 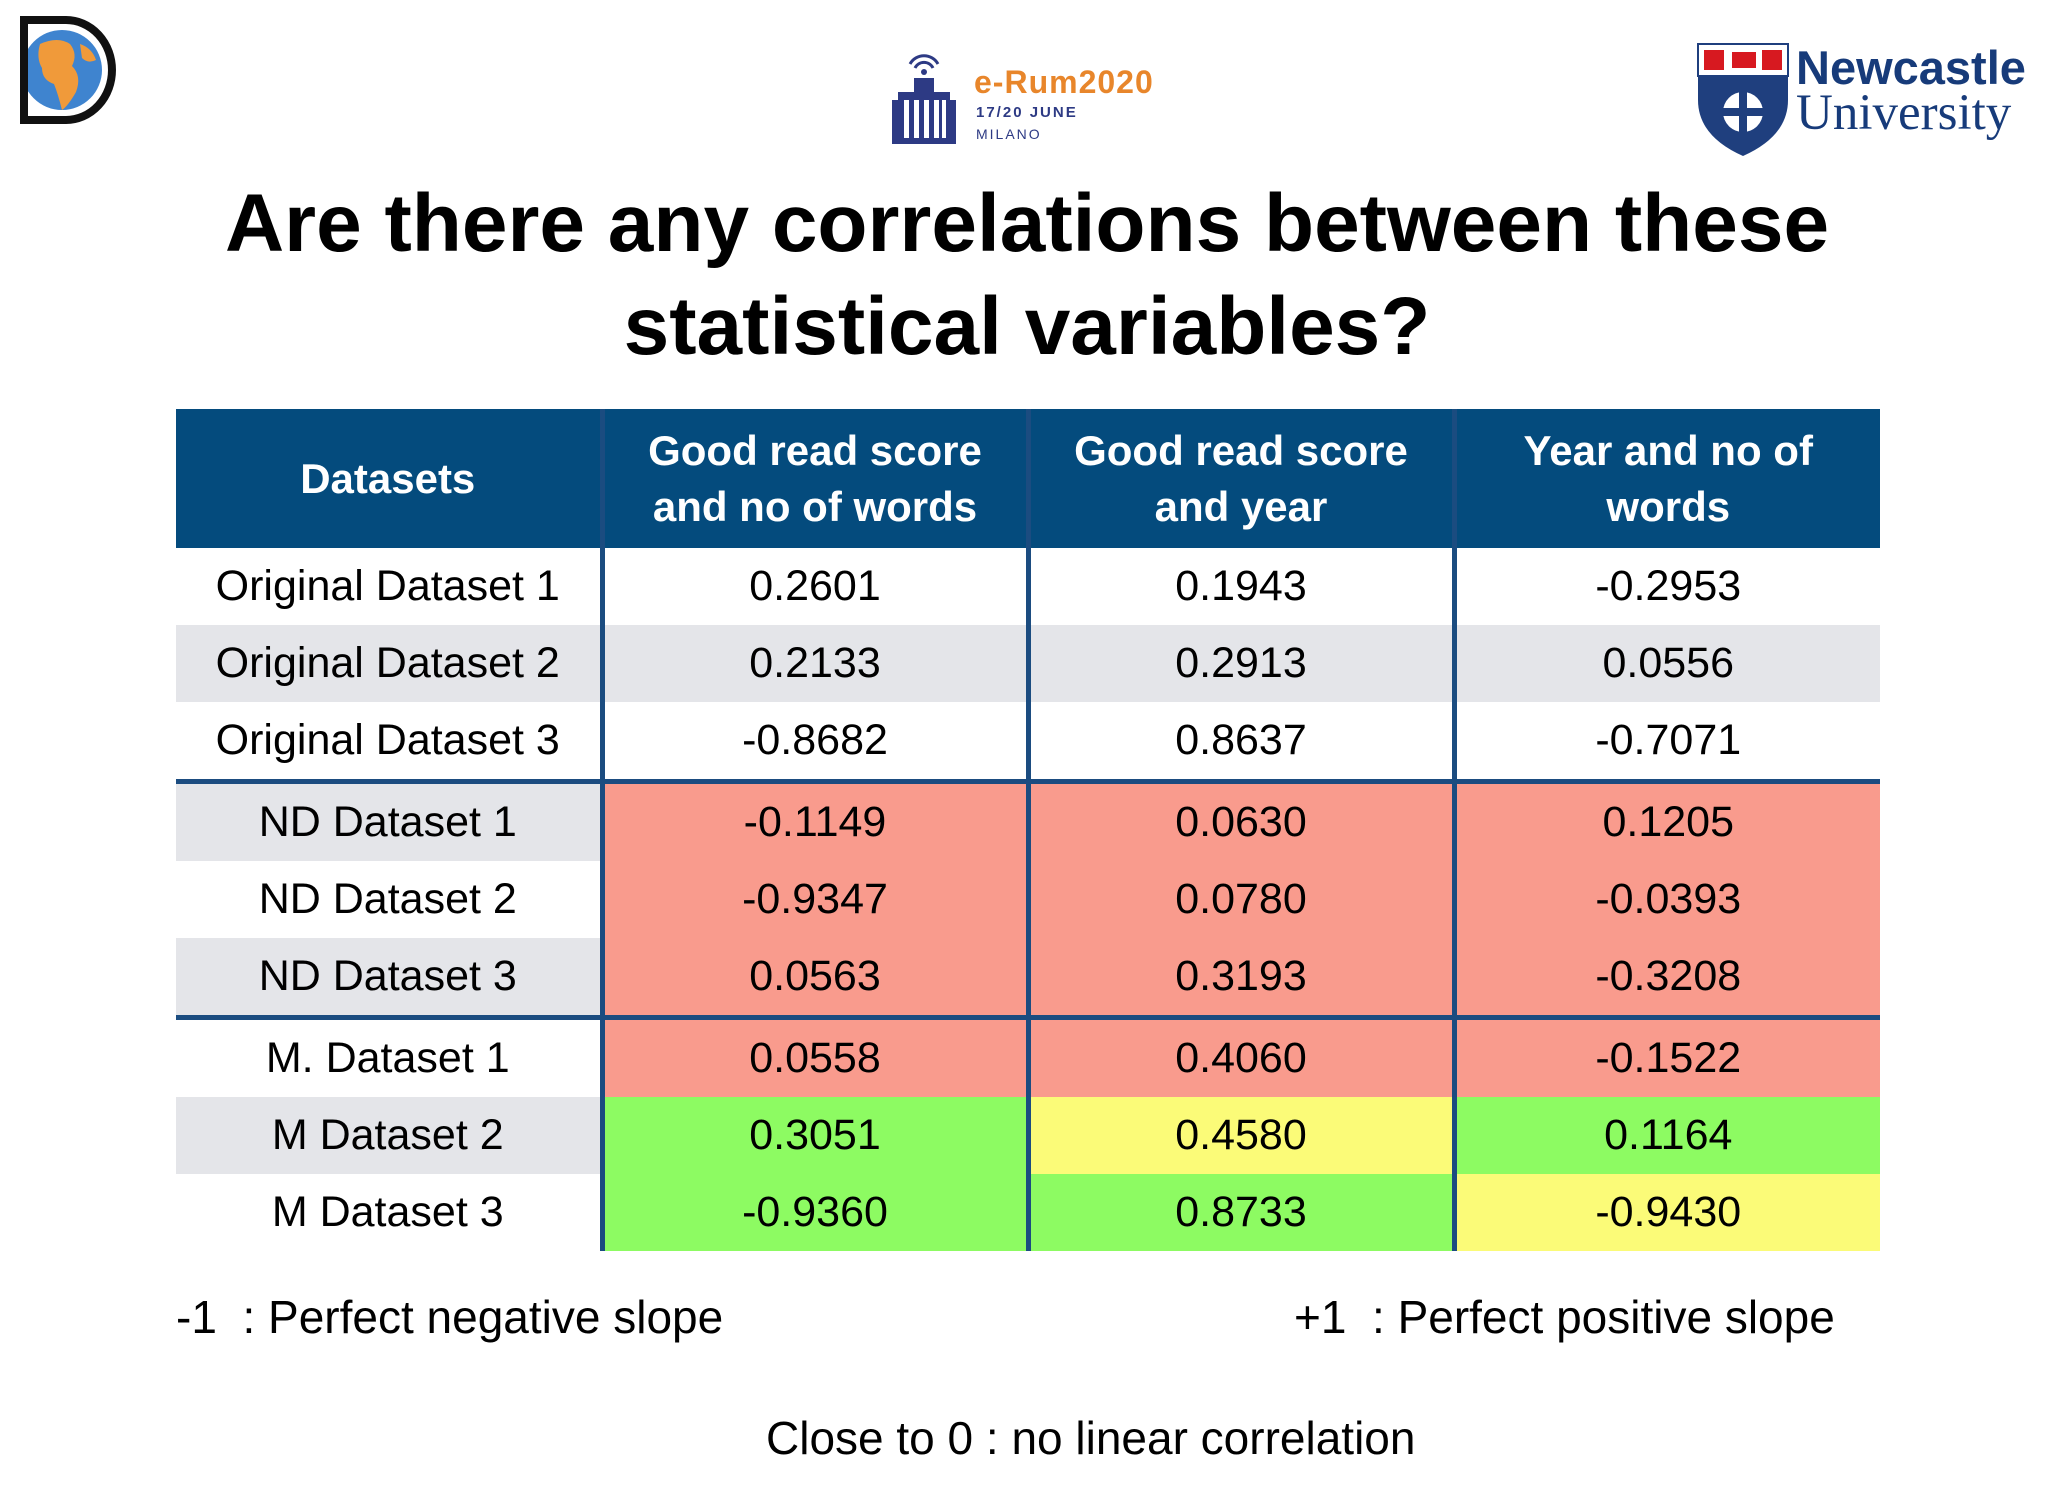 I want to click on legend-negative: -1 : Perfect negative slope, so click(x=450, y=1317).